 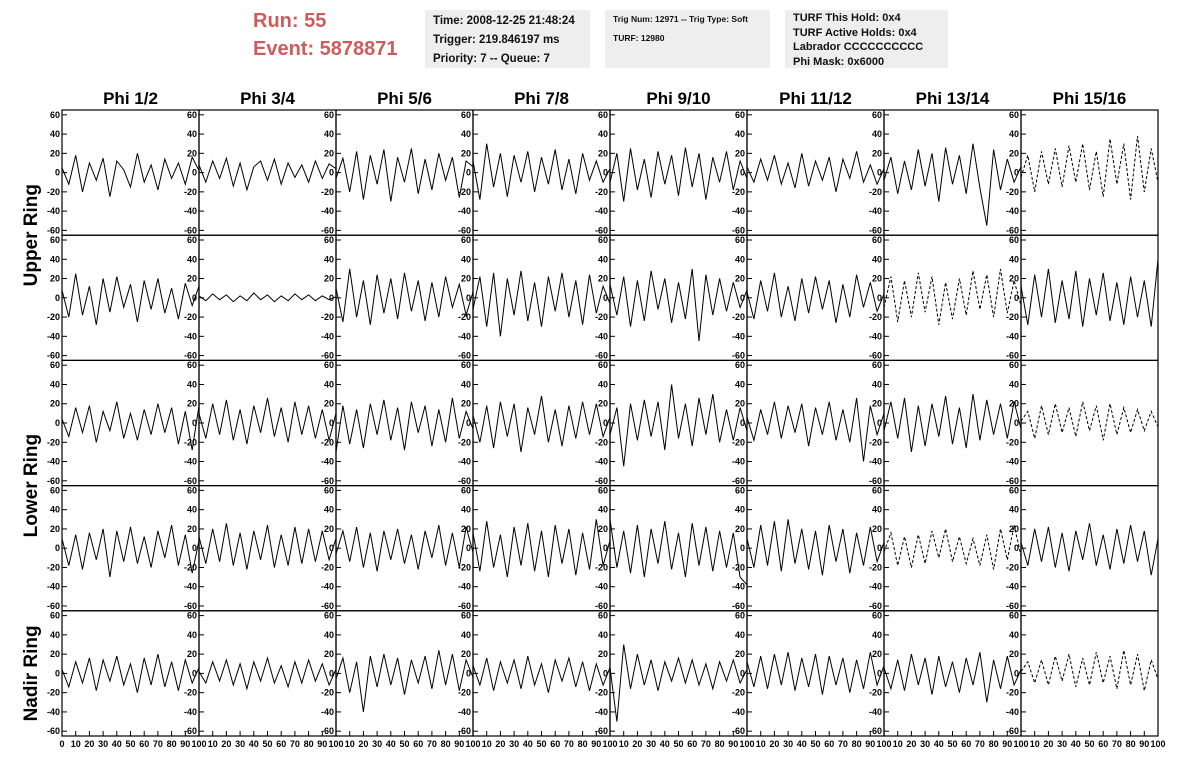 I want to click on x-tick-label: 60, so click(x=281, y=744).